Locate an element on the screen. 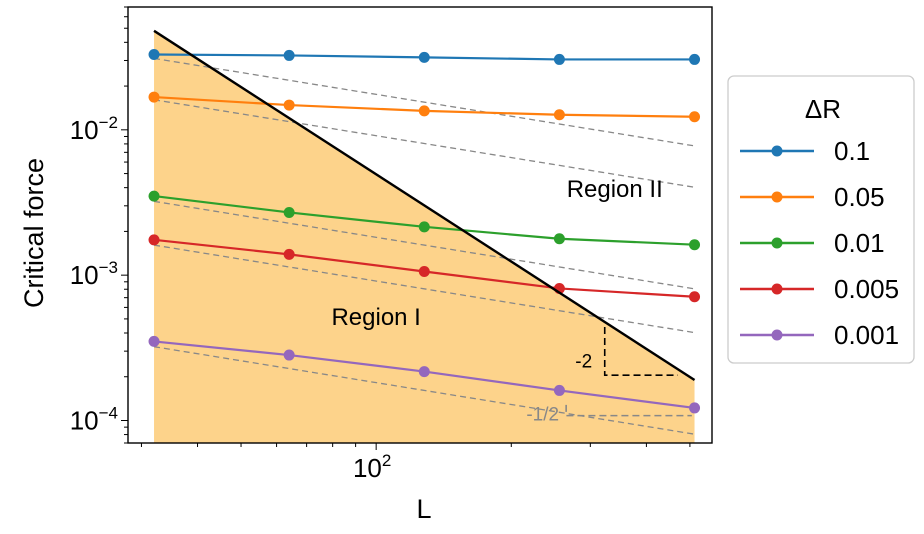 This screenshot has width=924, height=534. annotation-3: -1/2 is located at coordinates (542, 415).